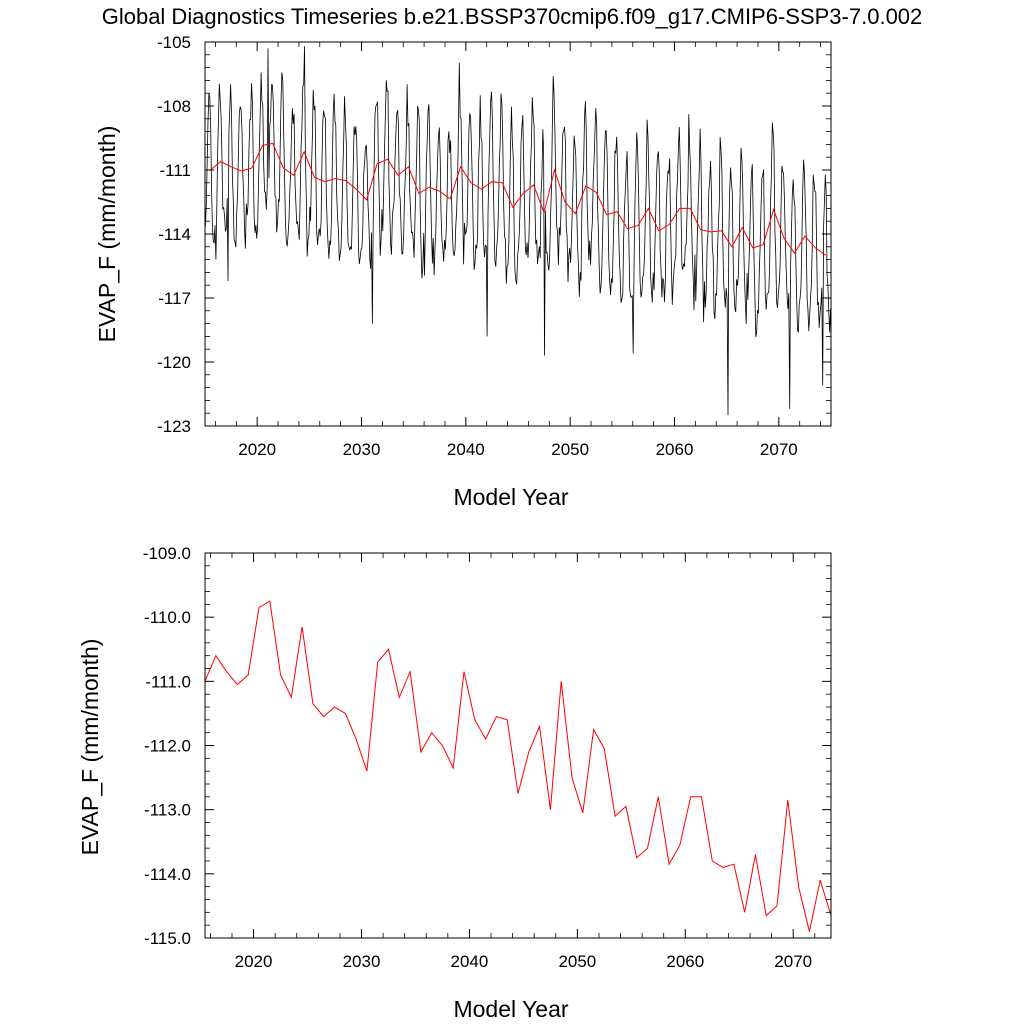 The width and height of the screenshot is (1024, 1024). What do you see at coordinates (167, 746) in the screenshot?
I see `bottom-y-tick-label: -112.0` at bounding box center [167, 746].